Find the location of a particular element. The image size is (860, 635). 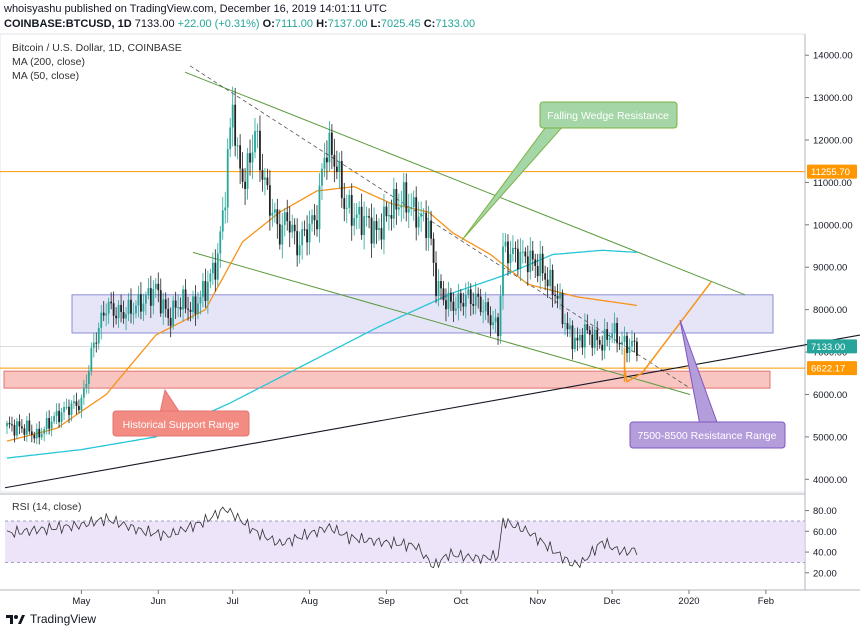

price-tag is located at coordinates (832, 346).